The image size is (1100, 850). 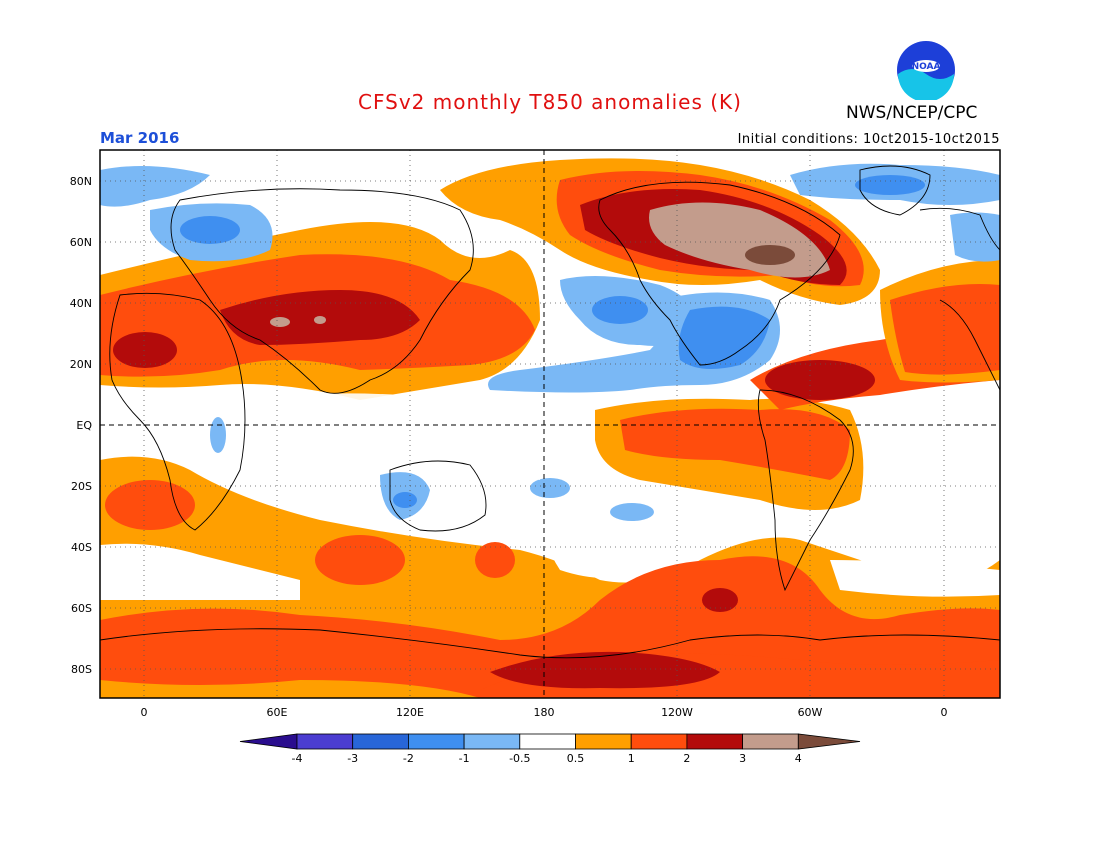 I want to click on shade-blue-npacific-core, so click(x=620, y=310).